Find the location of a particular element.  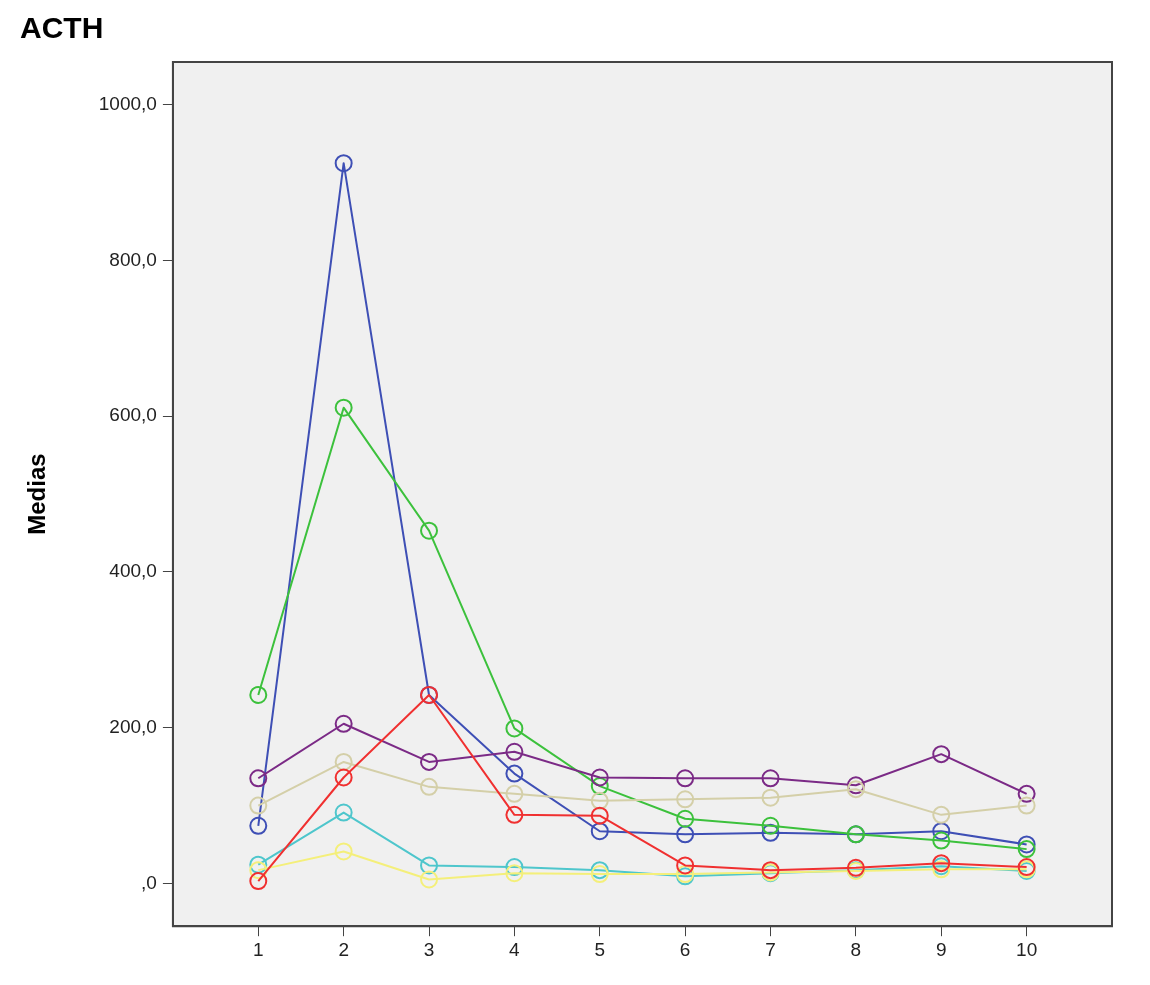

x-tick-label: 5 is located at coordinates (600, 949).